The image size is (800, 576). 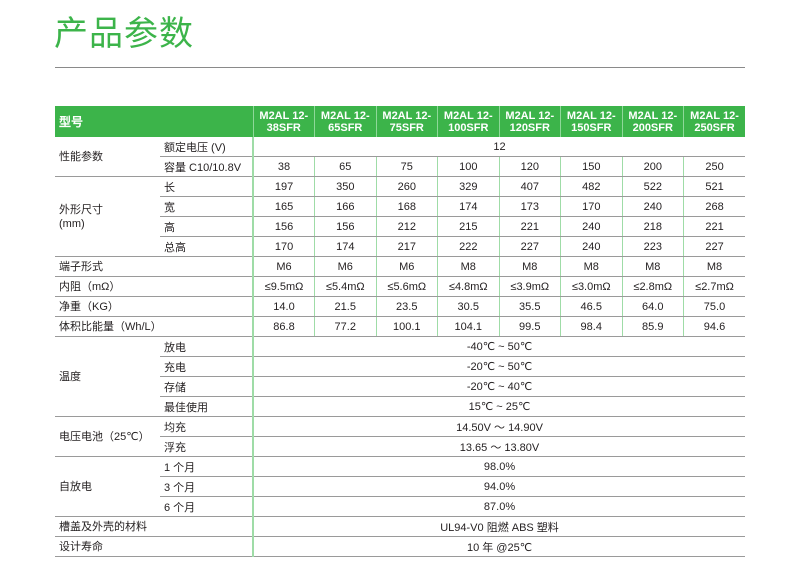 What do you see at coordinates (283, 206) in the screenshot?
I see `value-cell: 165` at bounding box center [283, 206].